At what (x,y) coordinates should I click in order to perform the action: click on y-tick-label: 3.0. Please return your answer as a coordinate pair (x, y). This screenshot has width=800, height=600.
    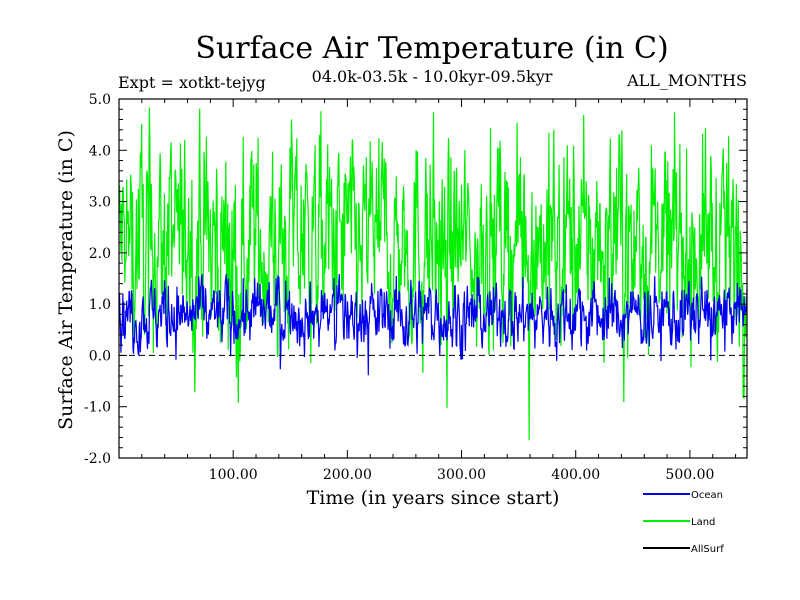
    Looking at the image, I should click on (100, 203).